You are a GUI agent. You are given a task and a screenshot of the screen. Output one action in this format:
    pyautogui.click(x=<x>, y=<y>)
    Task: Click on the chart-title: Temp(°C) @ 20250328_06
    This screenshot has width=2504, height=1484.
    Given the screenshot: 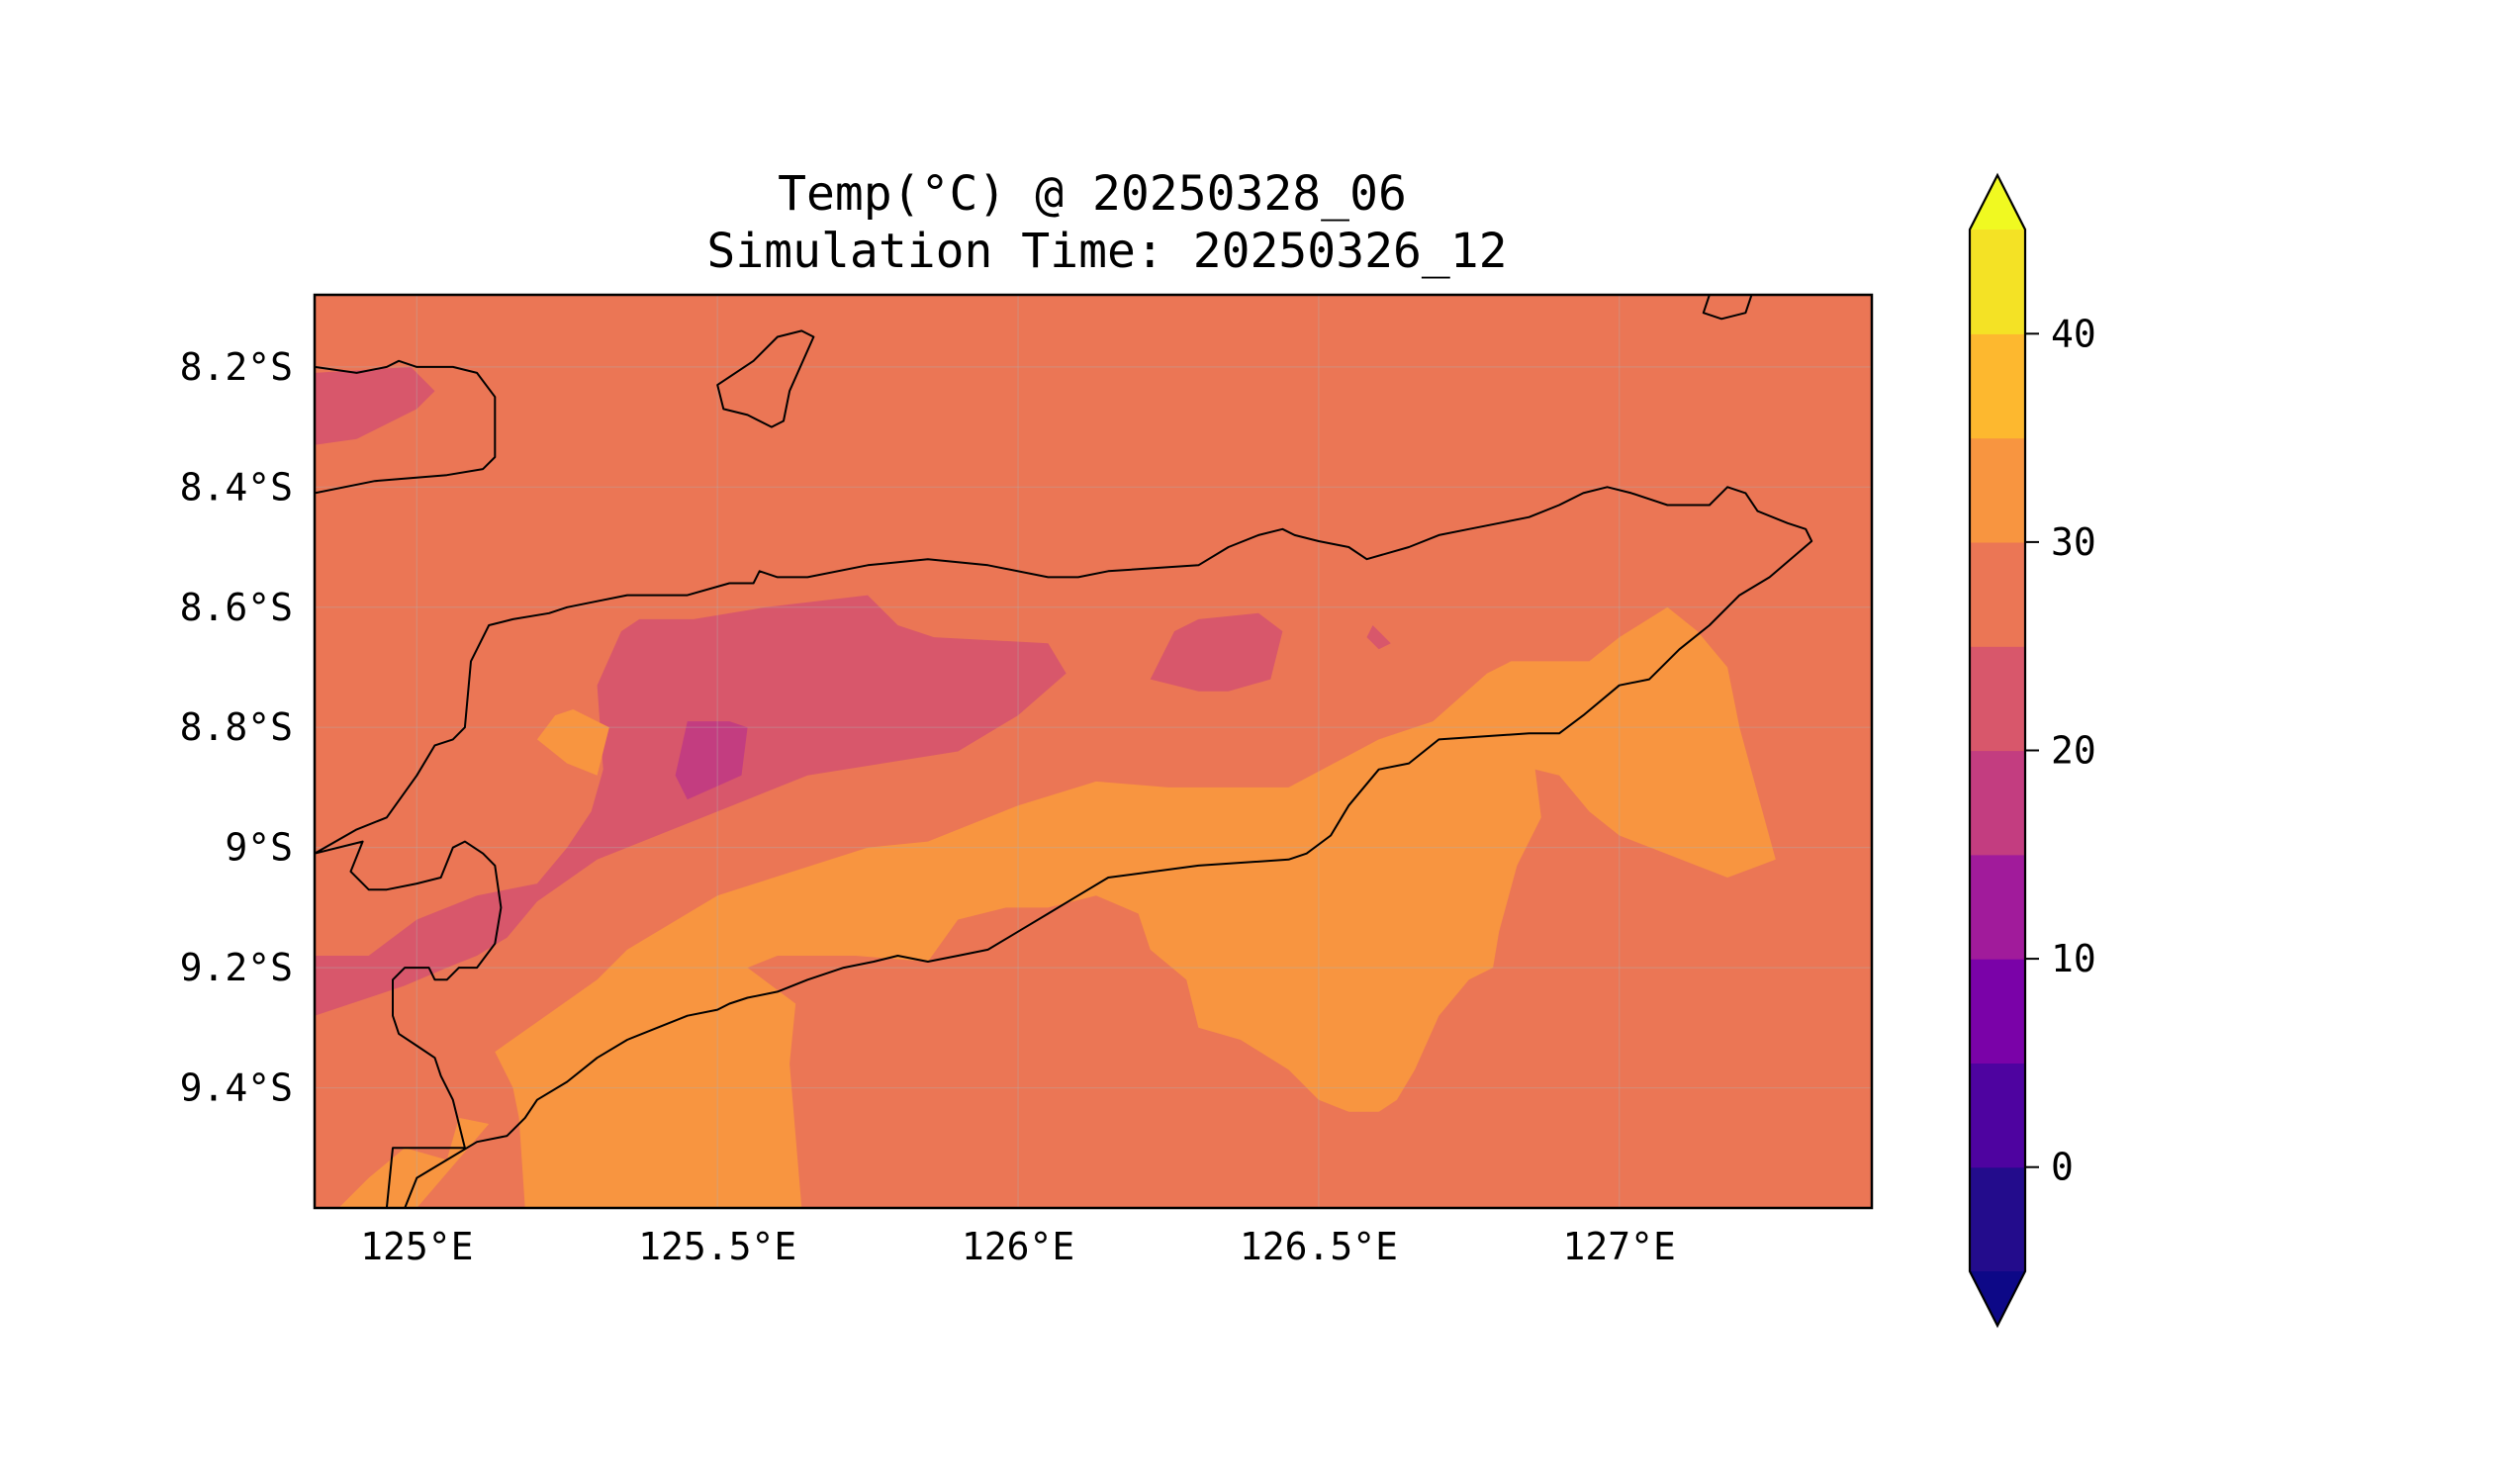 What is the action you would take?
    pyautogui.click(x=1092, y=194)
    